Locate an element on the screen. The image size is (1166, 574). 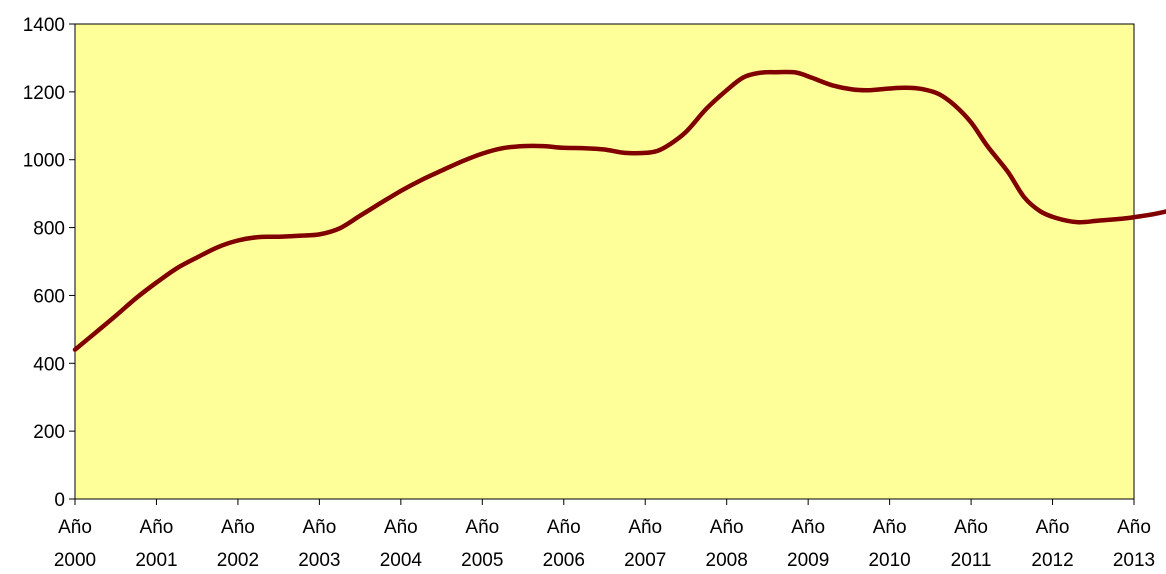
x-tick-label: 2013 is located at coordinates (1134, 560).